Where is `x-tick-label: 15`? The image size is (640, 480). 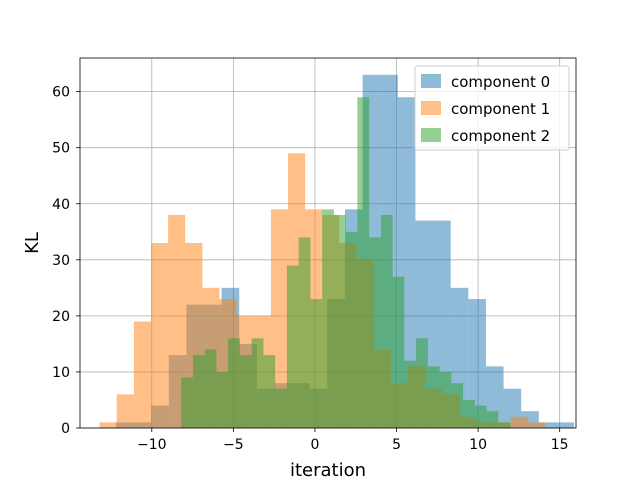 x-tick-label: 15 is located at coordinates (560, 445).